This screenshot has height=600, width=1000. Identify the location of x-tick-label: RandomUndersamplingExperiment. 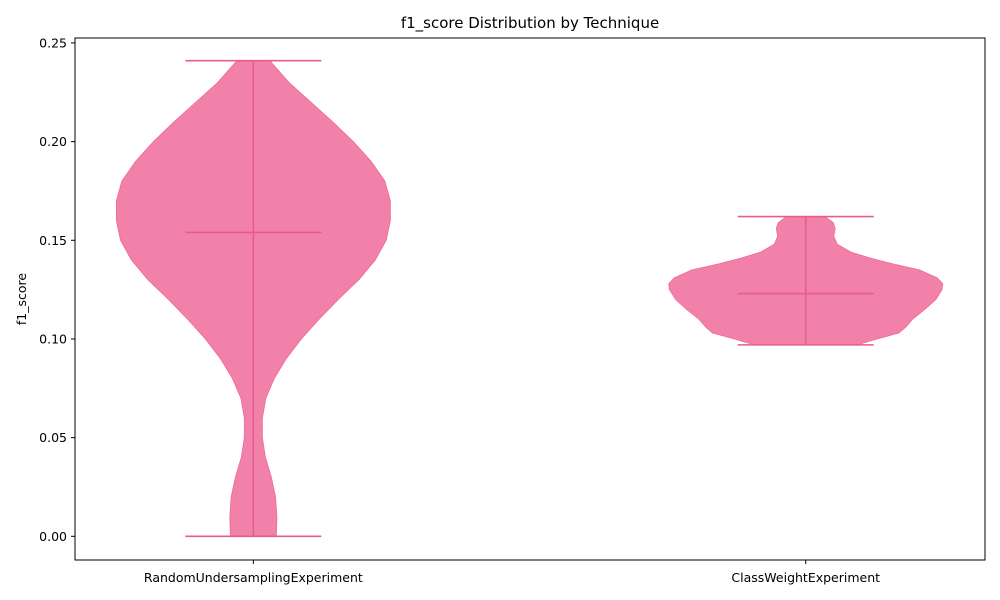
(253, 577).